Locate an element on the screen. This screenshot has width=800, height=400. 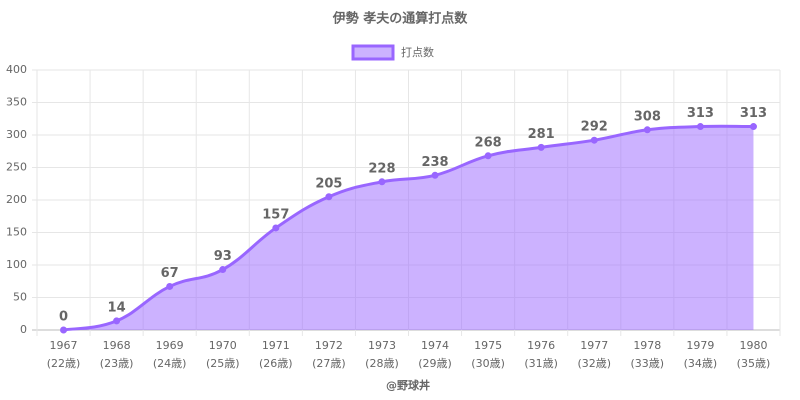
x-tick-label: 1976 is located at coordinates (541, 345).